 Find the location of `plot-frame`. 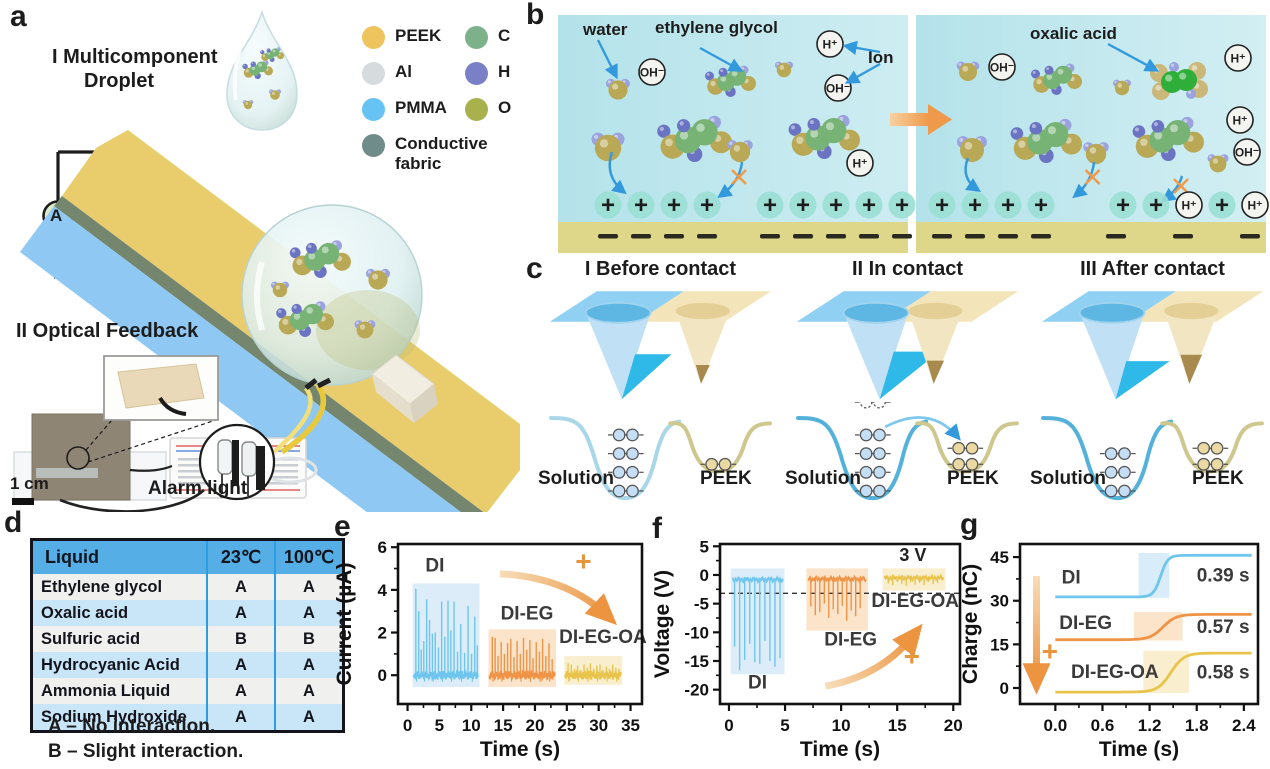

plot-frame is located at coordinates (520, 624).